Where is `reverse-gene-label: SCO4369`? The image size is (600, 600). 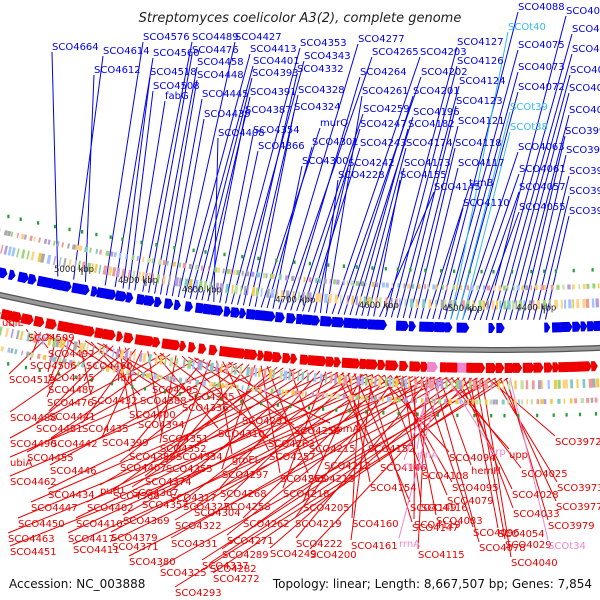 reverse-gene-label: SCO4369 is located at coordinates (146, 521).